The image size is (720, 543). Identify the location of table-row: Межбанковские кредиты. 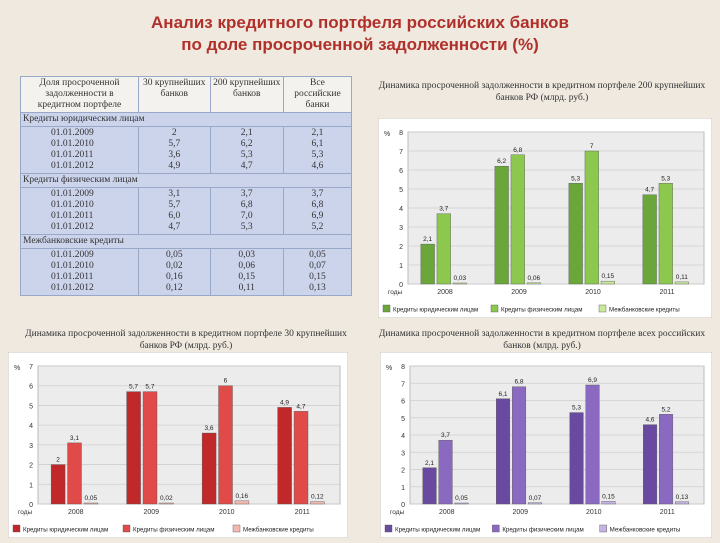
(186, 241).